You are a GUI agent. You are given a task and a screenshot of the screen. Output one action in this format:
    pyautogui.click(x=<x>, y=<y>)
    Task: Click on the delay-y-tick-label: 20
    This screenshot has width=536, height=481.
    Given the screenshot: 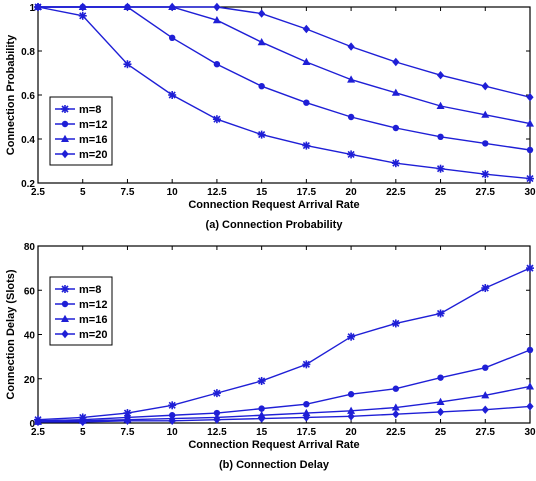 What is the action you would take?
    pyautogui.click(x=30, y=380)
    